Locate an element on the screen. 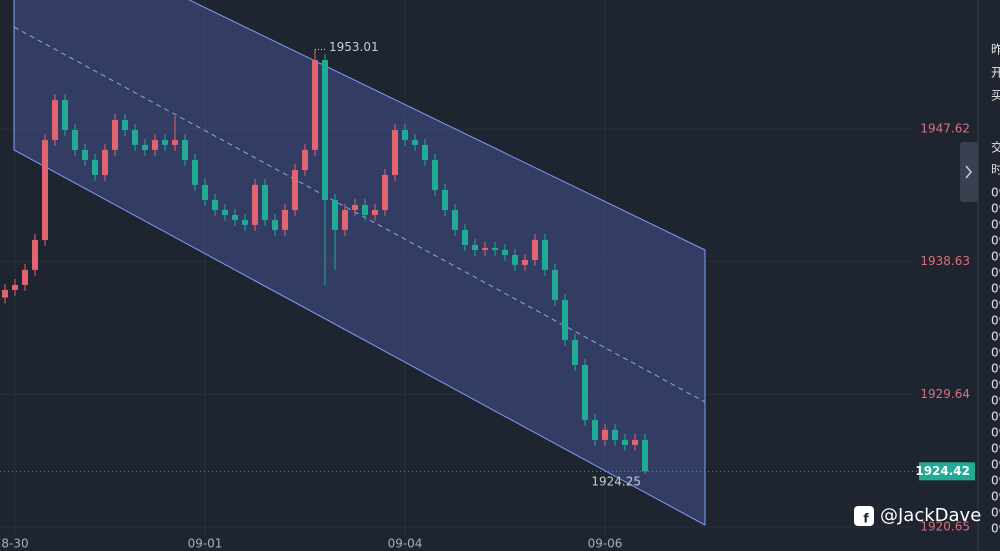 This screenshot has width=1000, height=551. x-tick-label: 09-01 is located at coordinates (205, 544).